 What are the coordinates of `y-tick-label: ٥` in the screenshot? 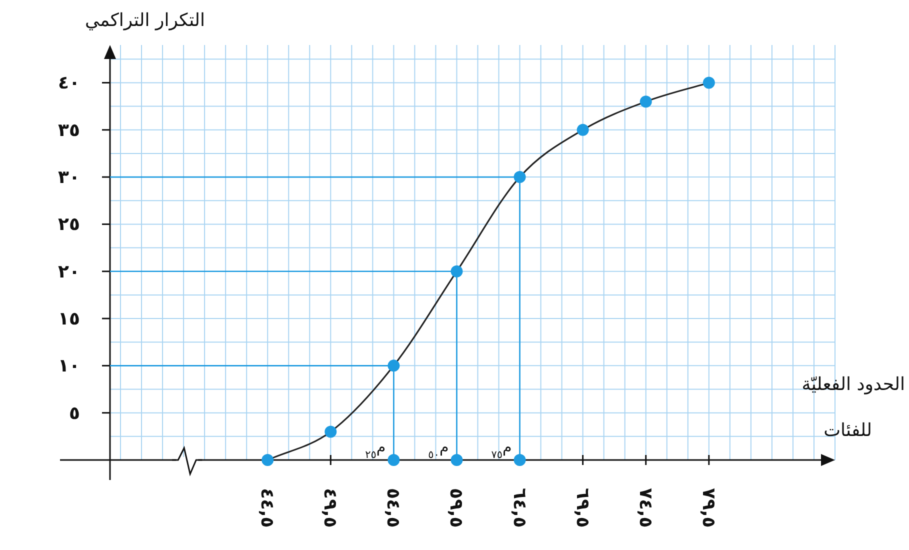 It's located at (74, 413).